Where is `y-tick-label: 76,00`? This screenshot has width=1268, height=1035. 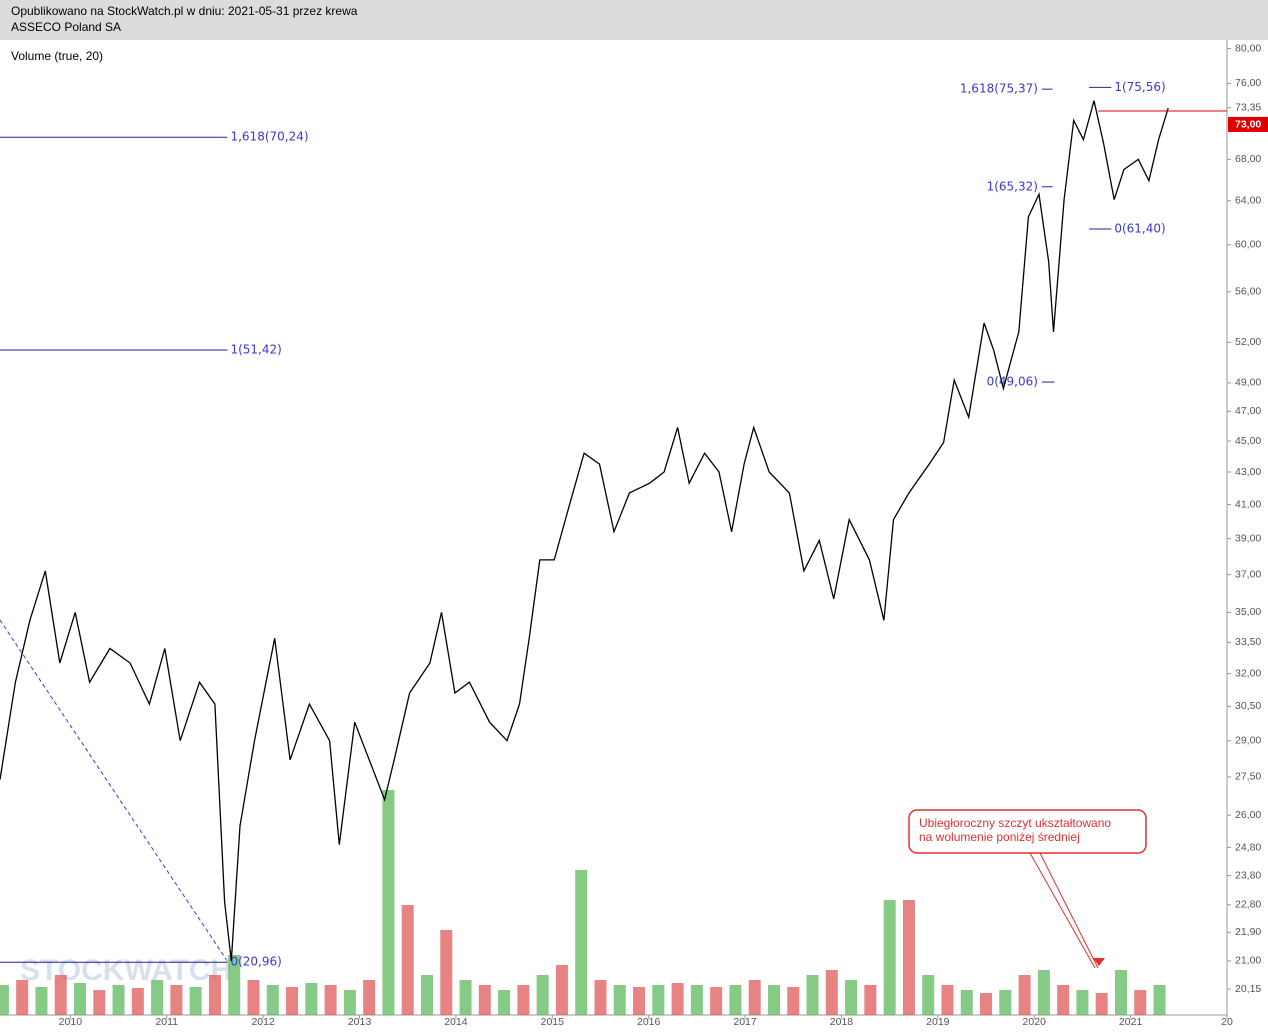
y-tick-label: 76,00 is located at coordinates (1248, 83).